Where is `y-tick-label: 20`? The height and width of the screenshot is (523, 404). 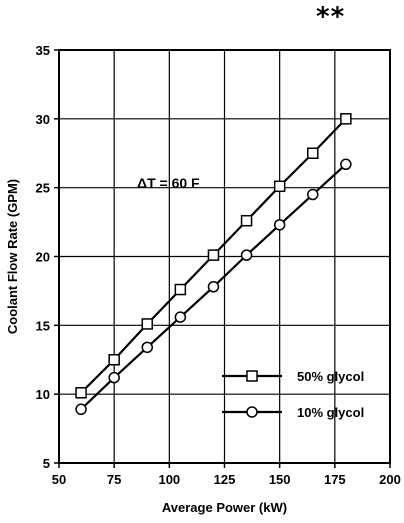 y-tick-label: 20 is located at coordinates (43, 257).